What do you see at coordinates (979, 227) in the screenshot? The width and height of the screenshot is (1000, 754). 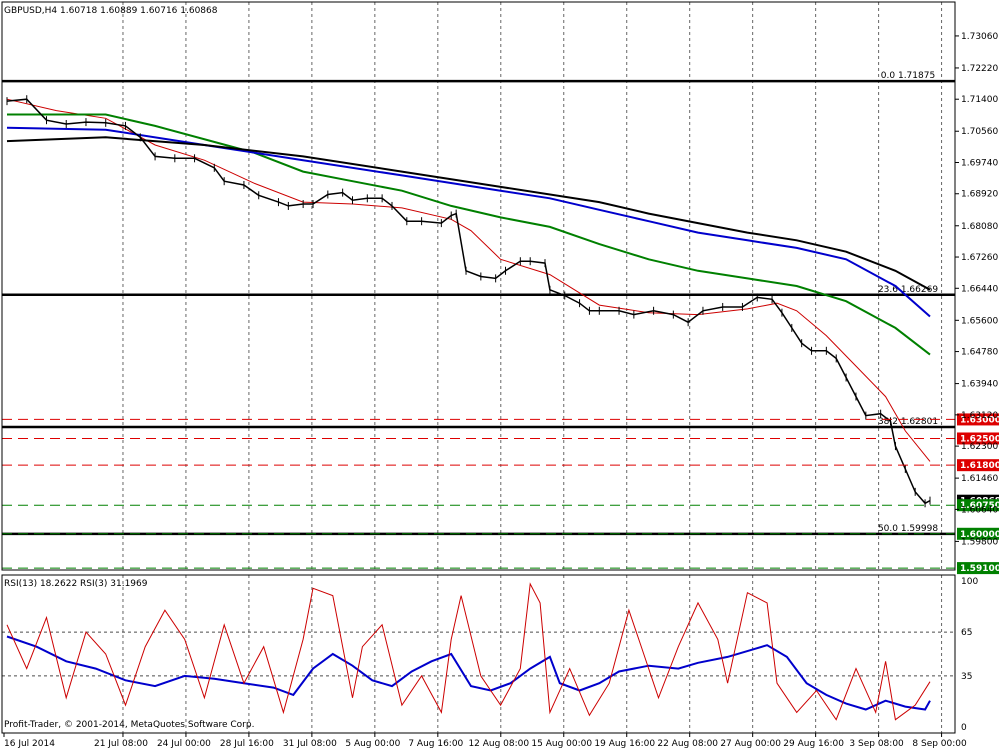 I see `y-tick-label: 1.68080` at bounding box center [979, 227].